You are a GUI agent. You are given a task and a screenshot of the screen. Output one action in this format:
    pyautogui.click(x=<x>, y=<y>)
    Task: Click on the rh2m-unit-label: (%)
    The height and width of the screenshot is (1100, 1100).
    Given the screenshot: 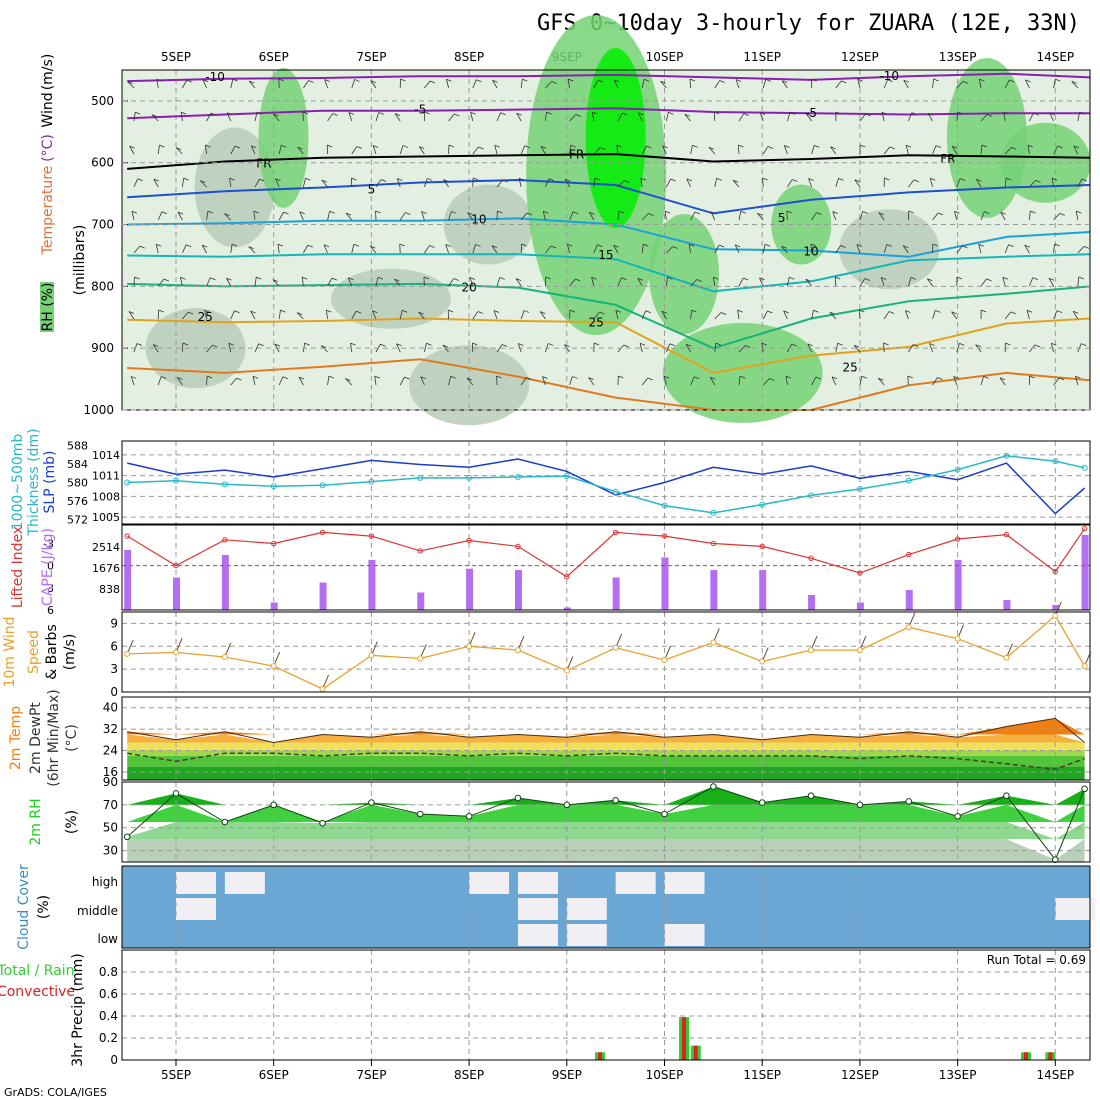 What is the action you would take?
    pyautogui.click(x=72, y=822)
    